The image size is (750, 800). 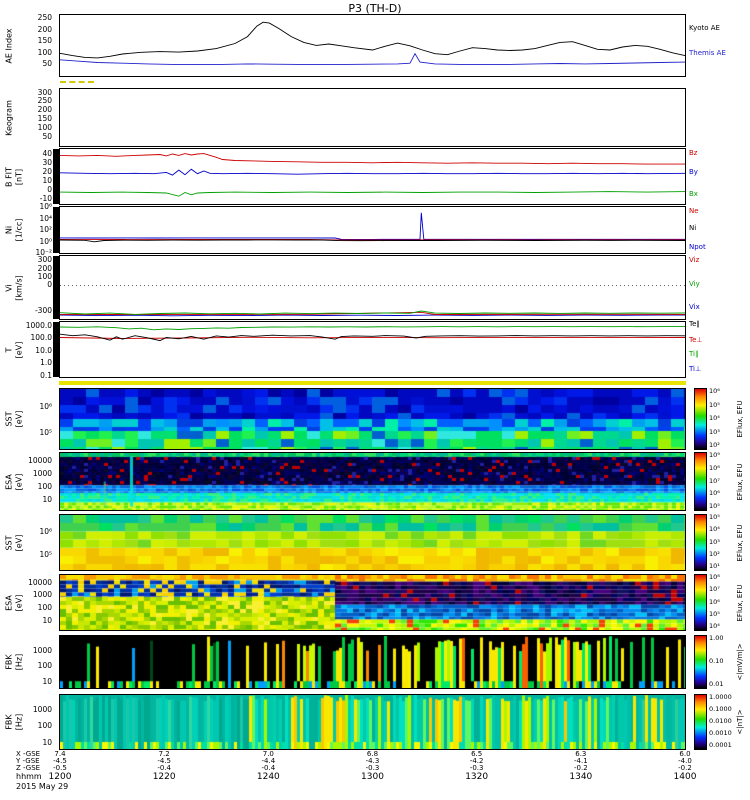 What do you see at coordinates (46, 375) in the screenshot?
I see `y-tick-label: 0.1` at bounding box center [46, 375].